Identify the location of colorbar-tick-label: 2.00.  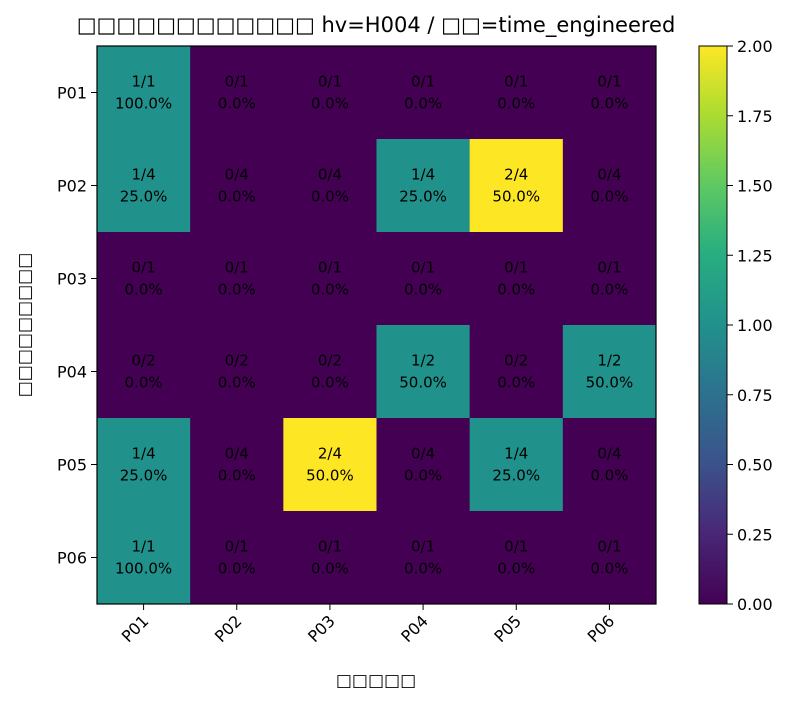
(755, 46).